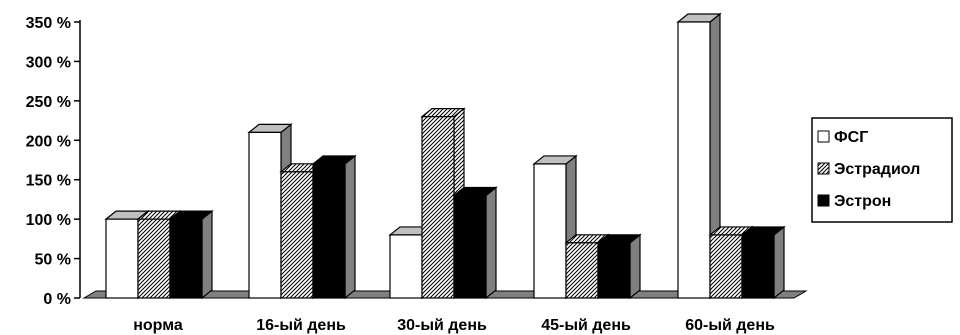  What do you see at coordinates (851, 137) in the screenshot?
I see `legend-entry: ФСГ` at bounding box center [851, 137].